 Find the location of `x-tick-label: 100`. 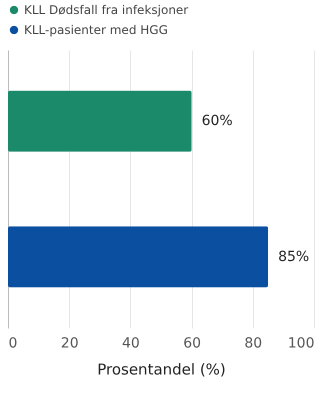

x-tick-label: 100 is located at coordinates (301, 344).